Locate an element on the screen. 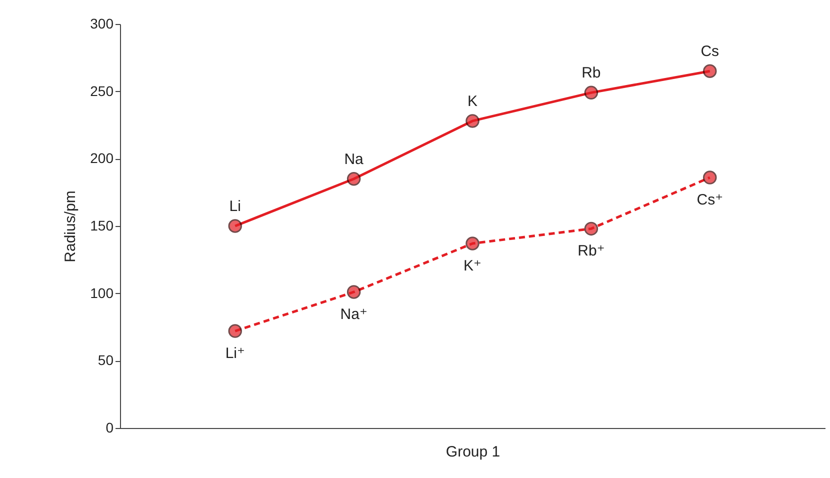  data-label: Li is located at coordinates (235, 206).